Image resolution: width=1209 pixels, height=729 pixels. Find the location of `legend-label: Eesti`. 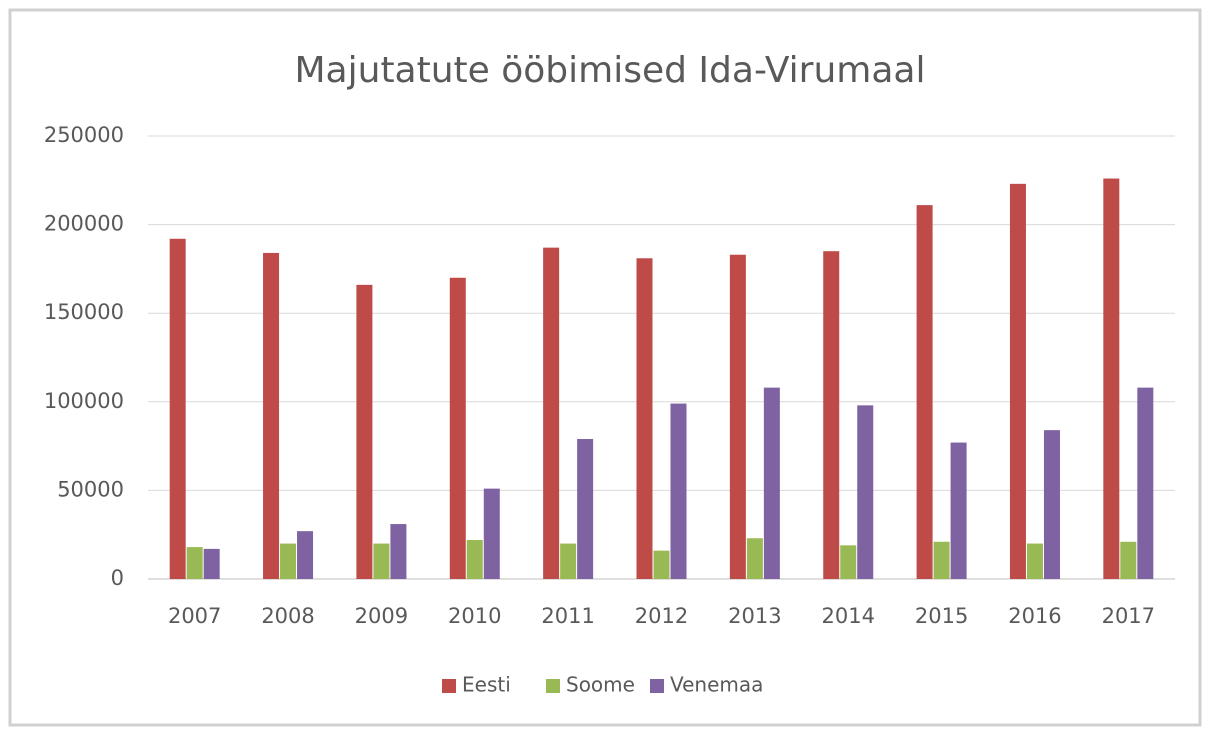

legend-label: Eesti is located at coordinates (486, 685).